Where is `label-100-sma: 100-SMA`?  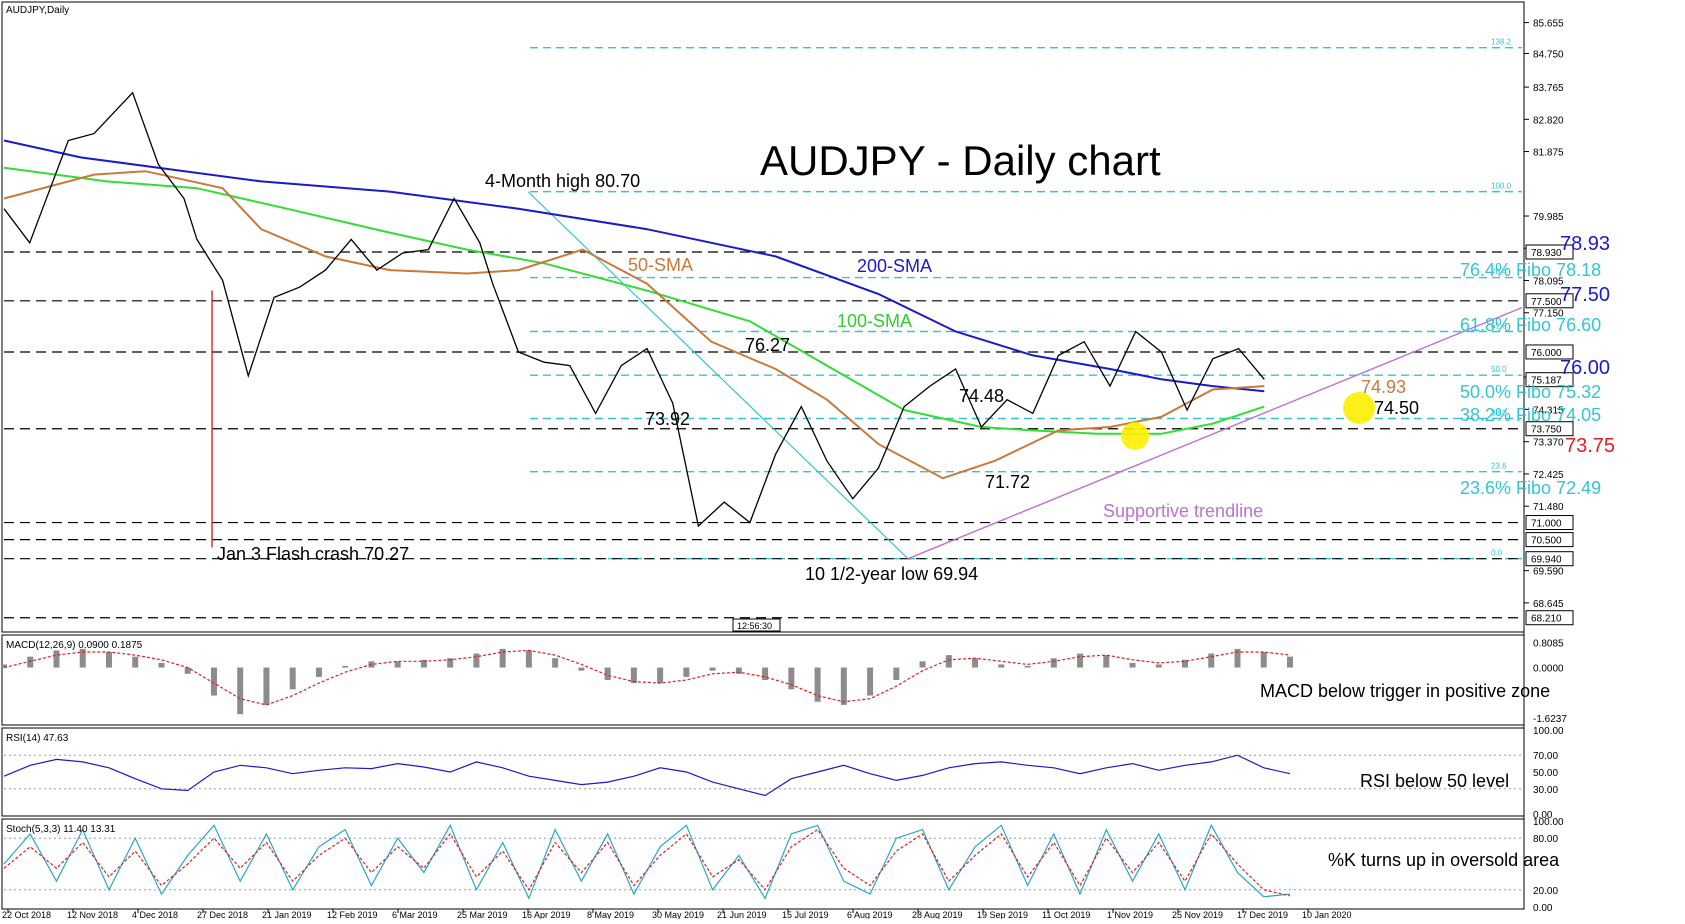
label-100-sma: 100-SMA is located at coordinates (874, 321).